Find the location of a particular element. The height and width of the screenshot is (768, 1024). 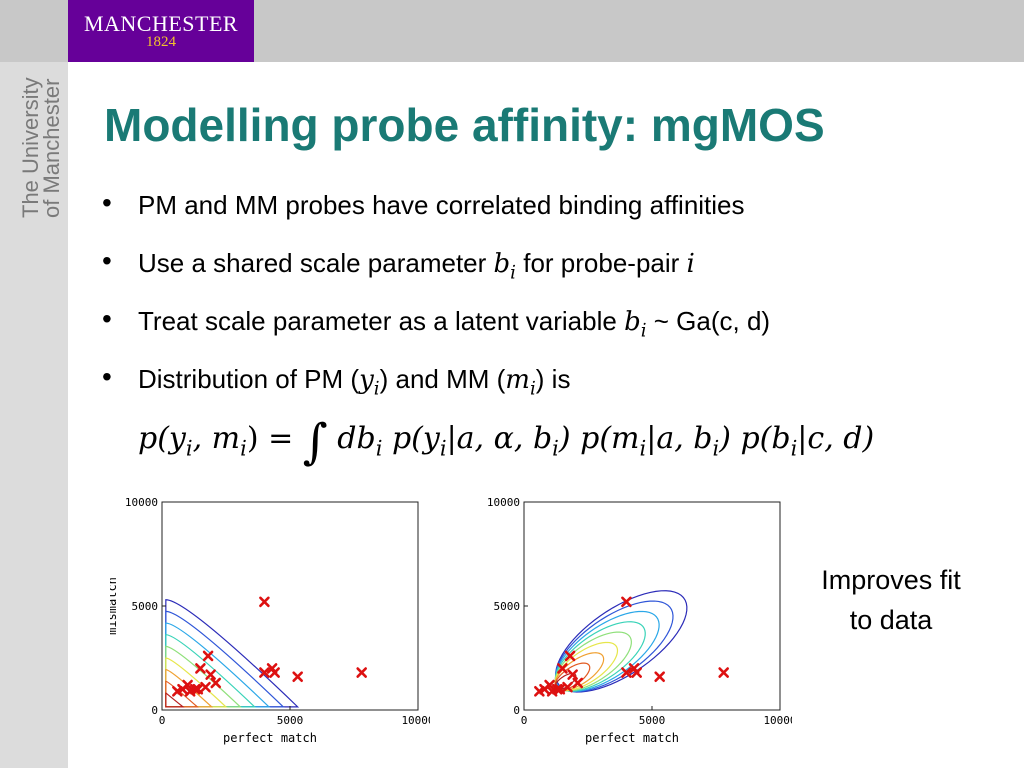

bullet-text: ) is is located at coordinates (553, 379).